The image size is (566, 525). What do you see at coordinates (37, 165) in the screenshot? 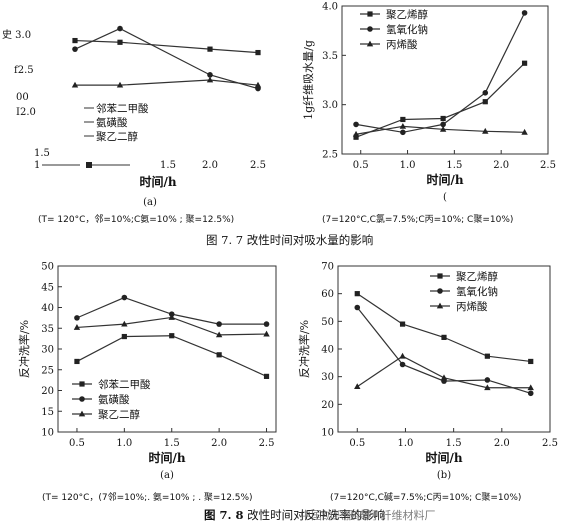
I see `x-tick-label: 1` at bounding box center [37, 165].